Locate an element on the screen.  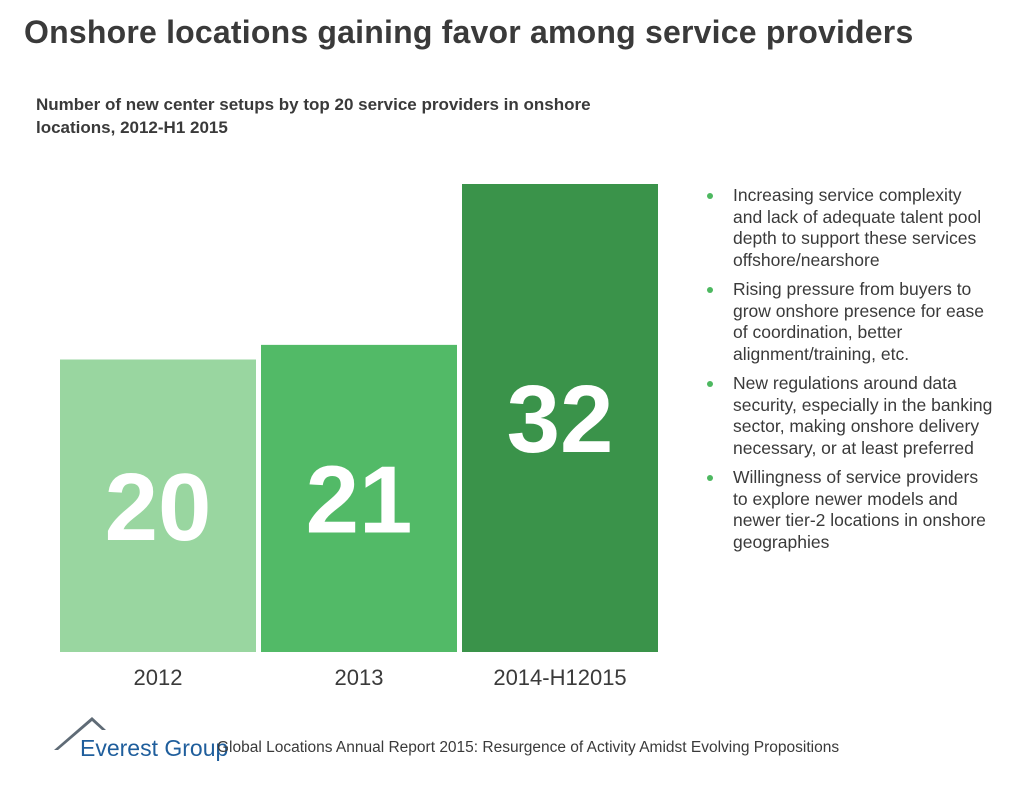
company-logo-text: Everest Group is located at coordinates (154, 748).